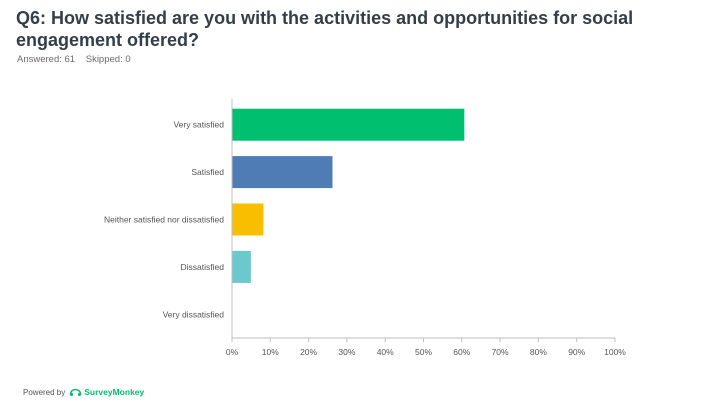  What do you see at coordinates (576, 352) in the screenshot?
I see `x-tick-label-9: 90%` at bounding box center [576, 352].